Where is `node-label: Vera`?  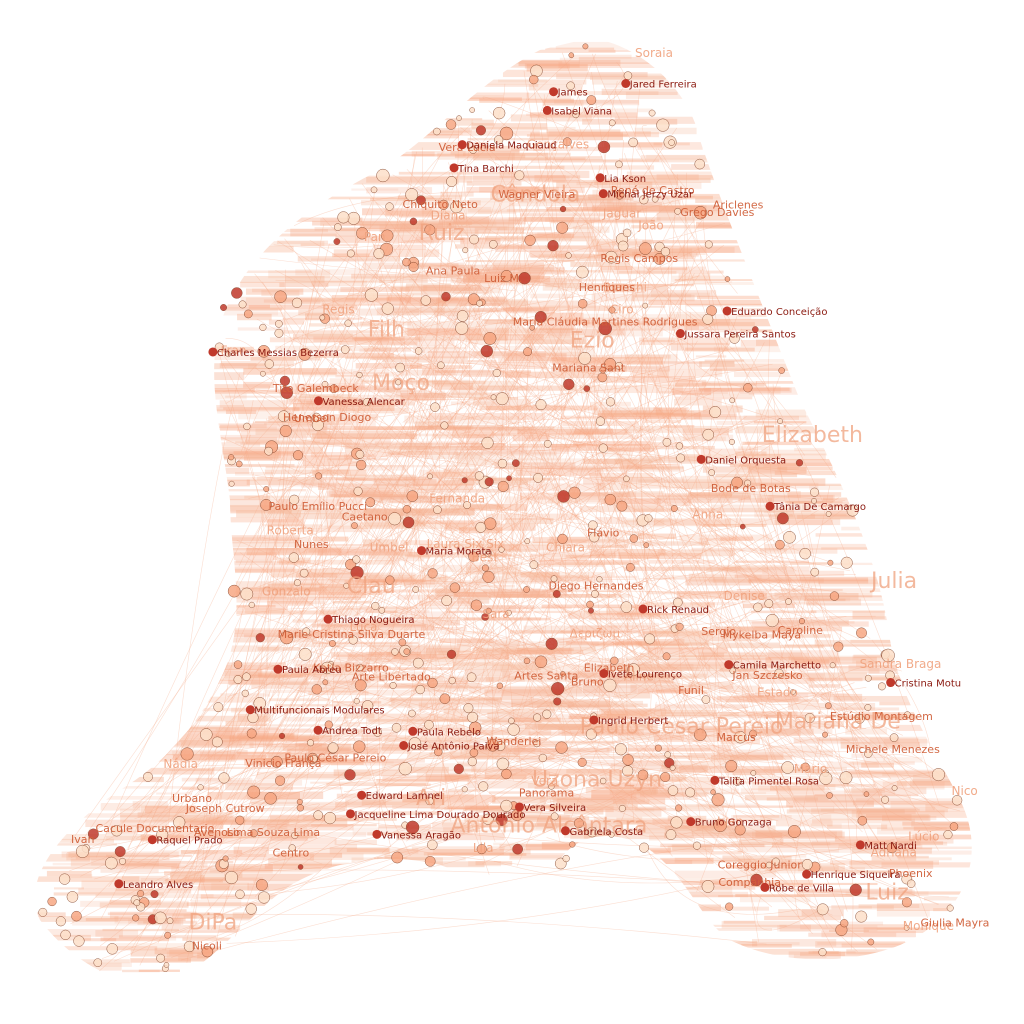 node-label: Vera is located at coordinates (544, 781).